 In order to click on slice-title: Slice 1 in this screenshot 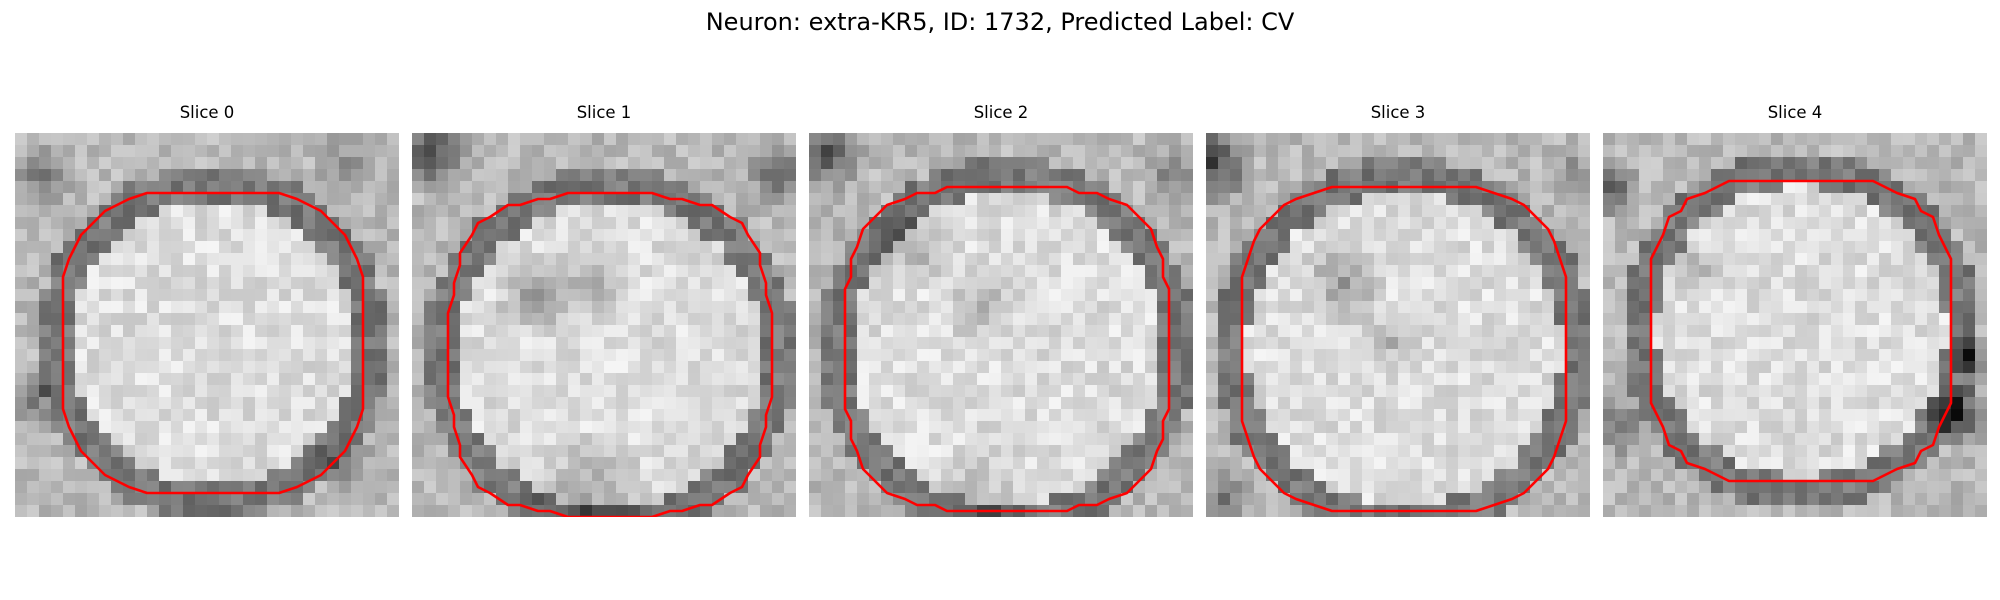, I will do `click(604, 112)`.